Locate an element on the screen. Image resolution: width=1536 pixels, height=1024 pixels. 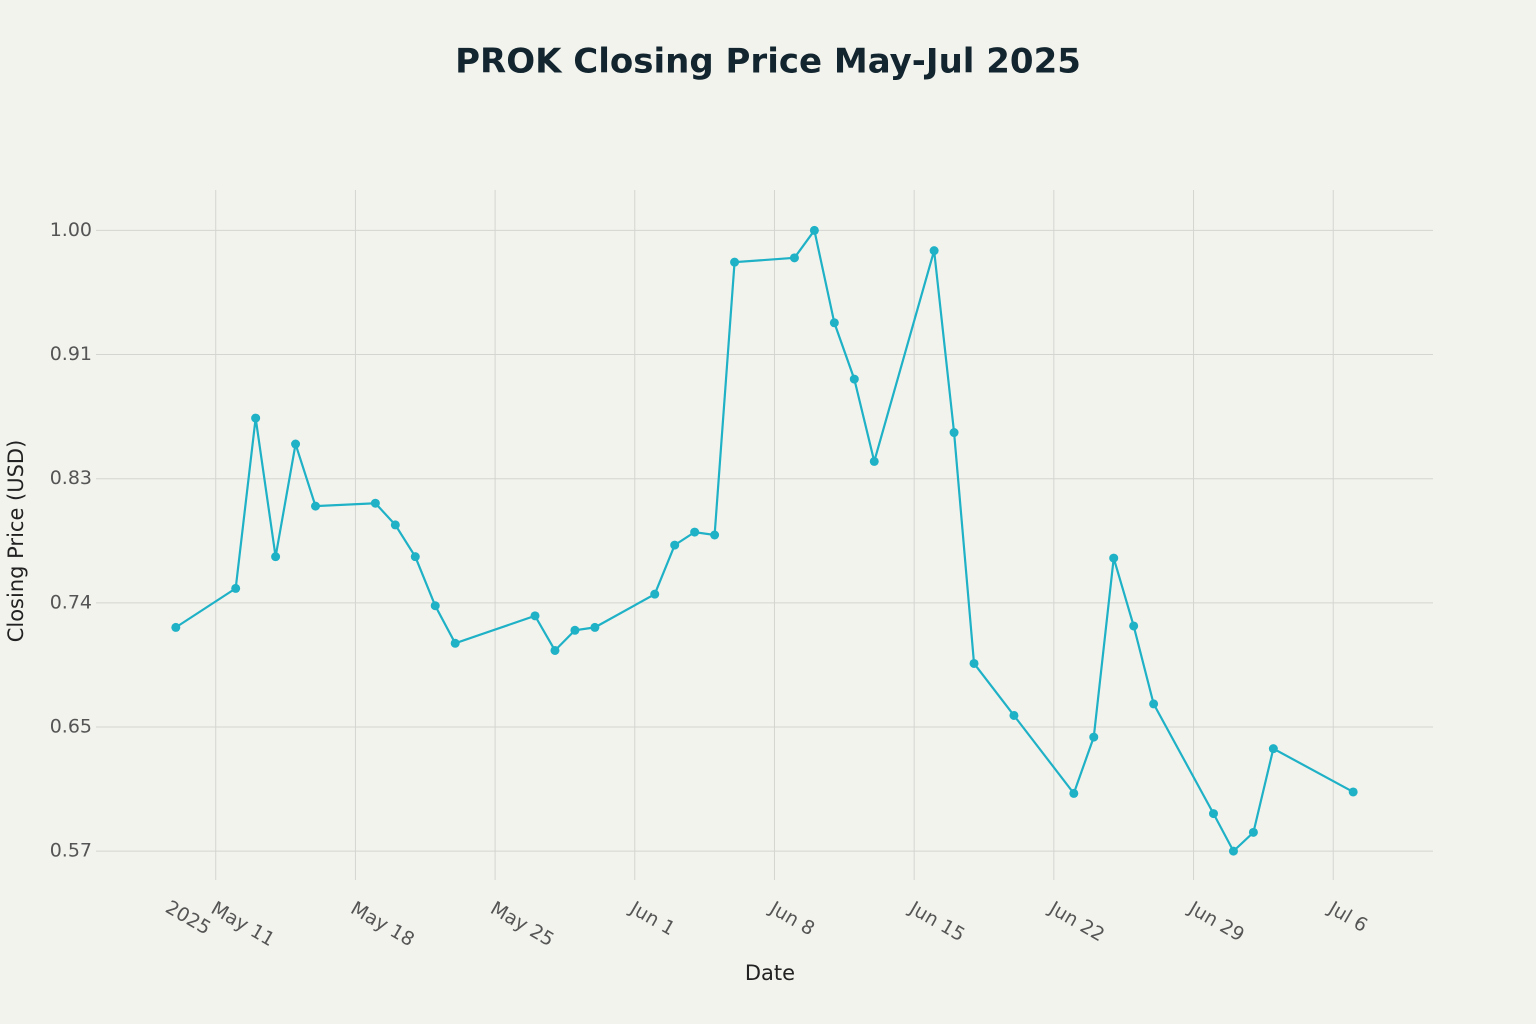
y-tick-label: 0.57 is located at coordinates (71, 851).